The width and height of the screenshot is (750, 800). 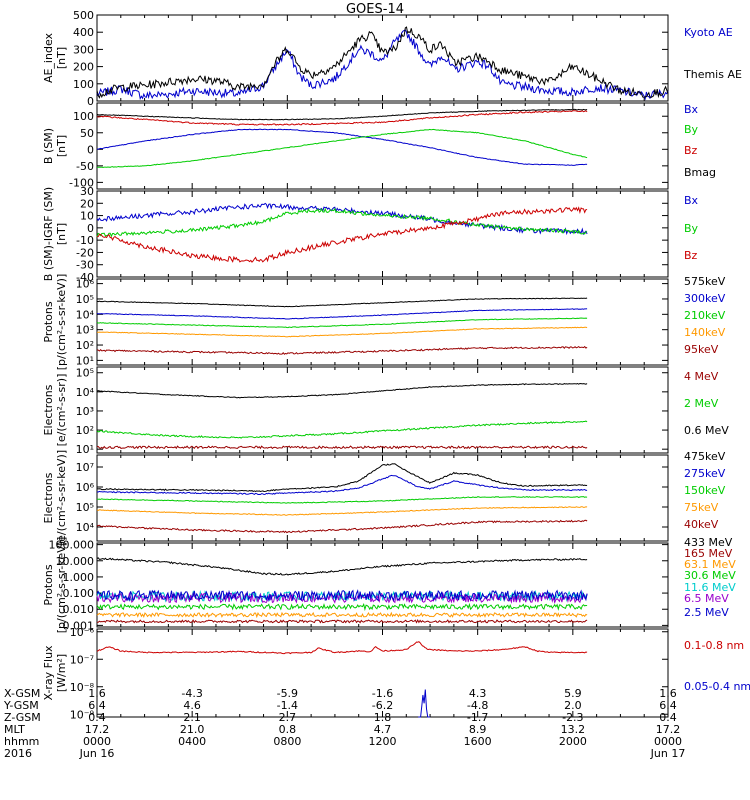 What do you see at coordinates (382, 717) in the screenshot?
I see `ephemeris-value: 1.8` at bounding box center [382, 717].